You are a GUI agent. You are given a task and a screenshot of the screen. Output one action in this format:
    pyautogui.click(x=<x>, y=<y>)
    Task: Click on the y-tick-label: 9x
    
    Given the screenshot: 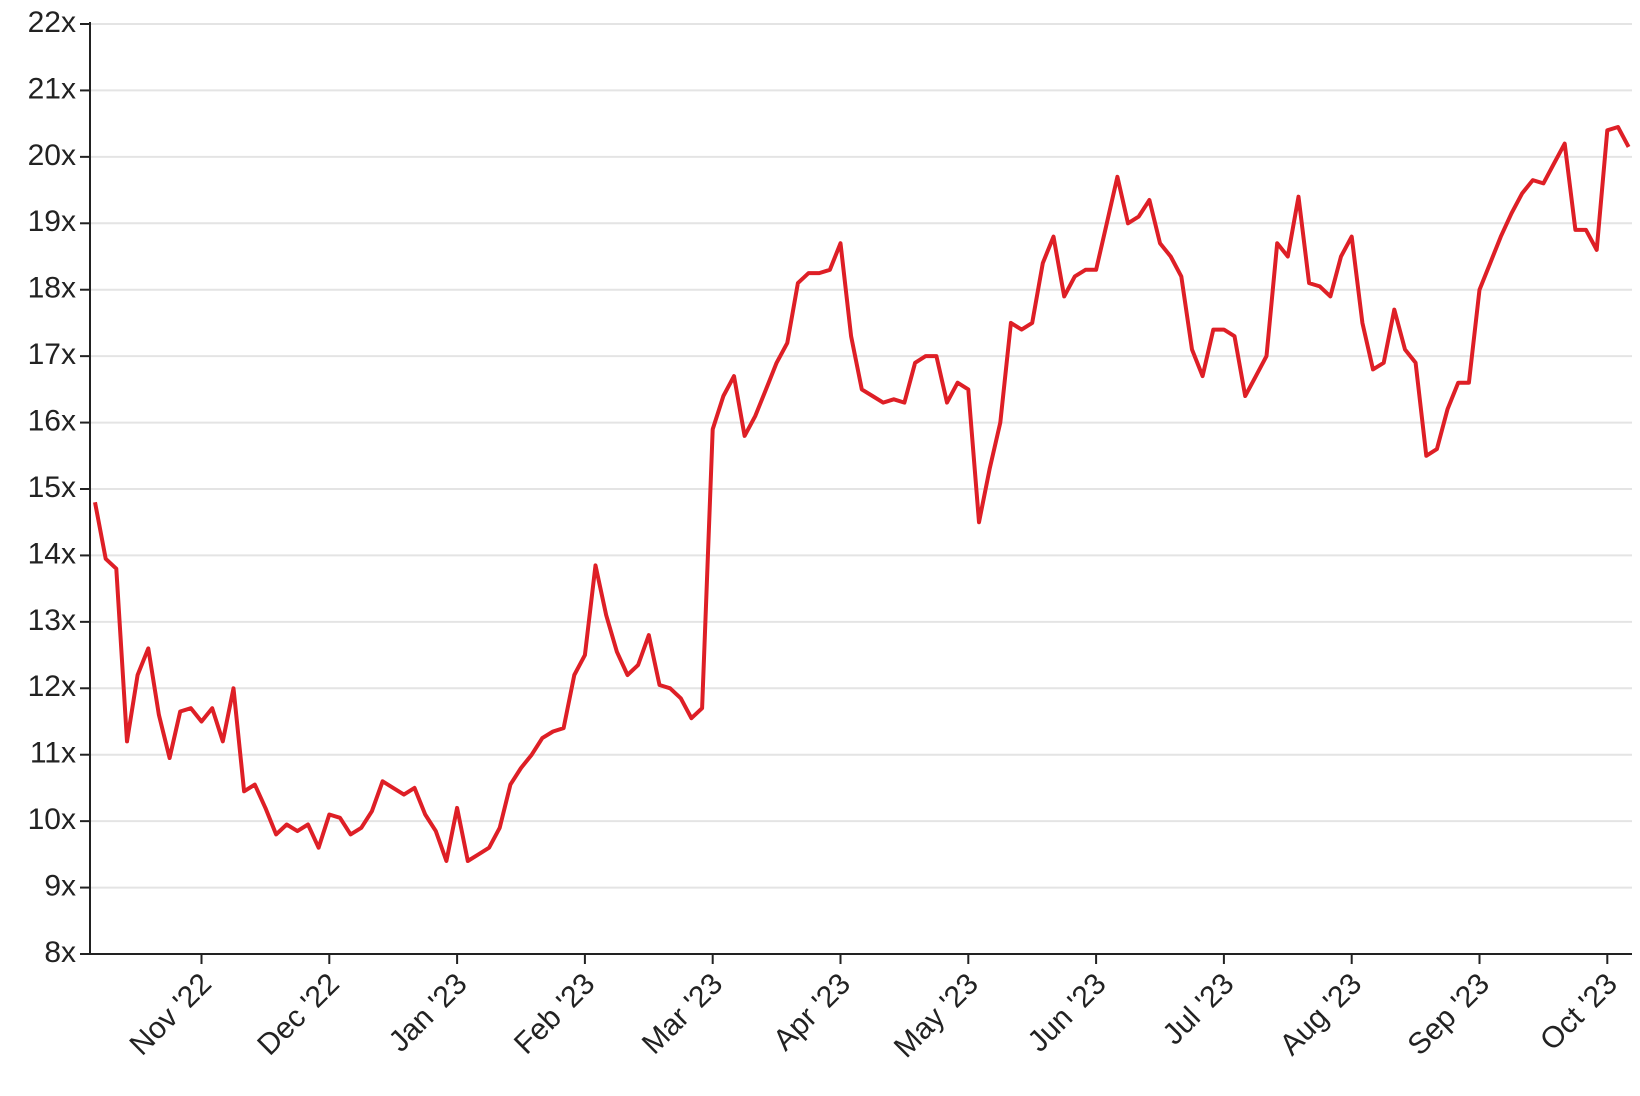 What is the action you would take?
    pyautogui.click(x=60, y=885)
    